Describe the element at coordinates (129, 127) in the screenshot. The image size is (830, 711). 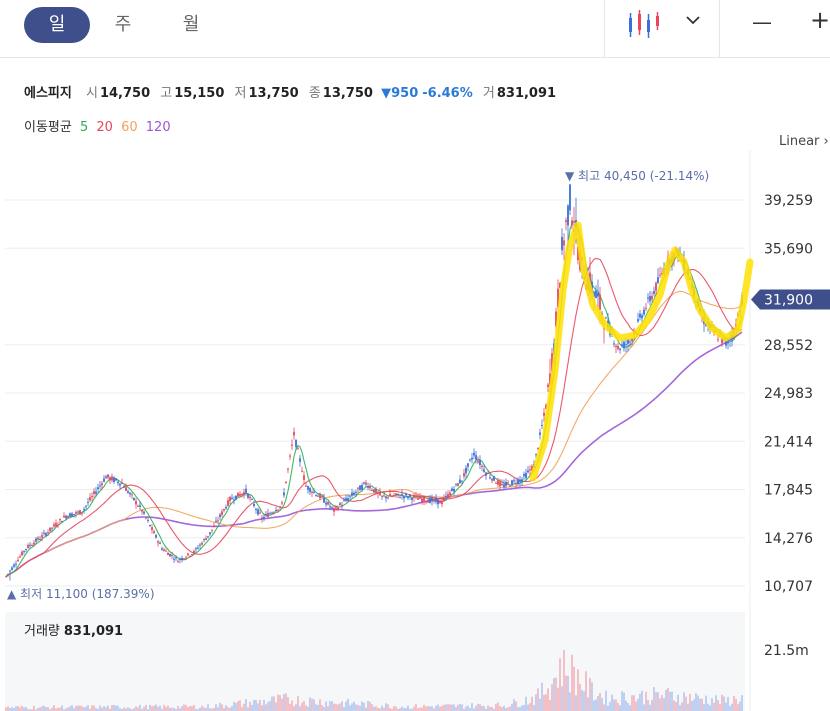
I see `ma60-label: 60` at that location.